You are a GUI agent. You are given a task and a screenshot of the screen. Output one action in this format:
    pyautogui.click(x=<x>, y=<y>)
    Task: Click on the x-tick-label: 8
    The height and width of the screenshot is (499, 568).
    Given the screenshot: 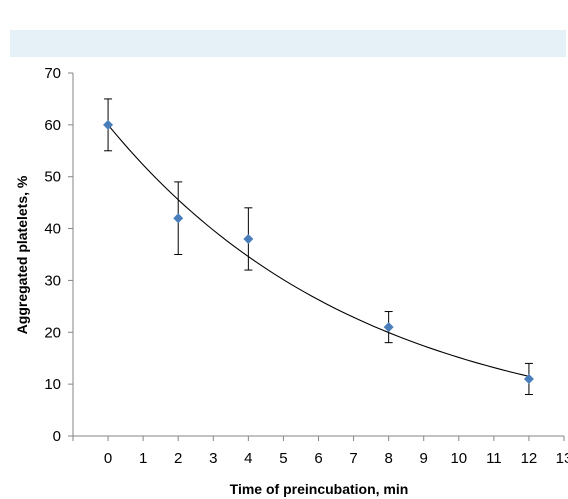 What is the action you would take?
    pyautogui.click(x=388, y=458)
    